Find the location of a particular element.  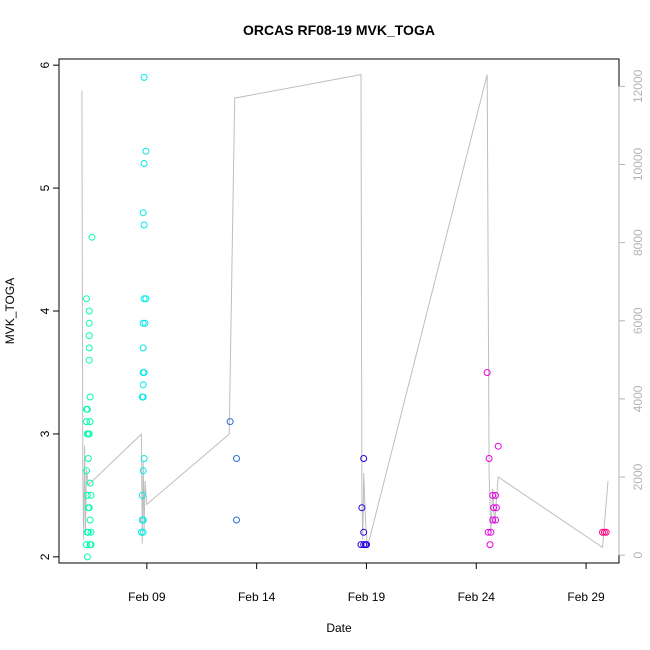

y2-tick-label-3: 6000 is located at coordinates (638, 320).